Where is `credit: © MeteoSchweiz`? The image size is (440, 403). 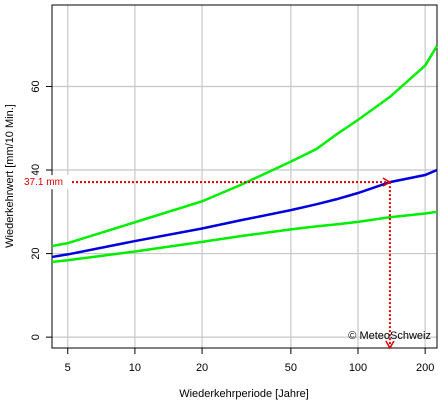
credit: © MeteoSchweiz is located at coordinates (389, 336).